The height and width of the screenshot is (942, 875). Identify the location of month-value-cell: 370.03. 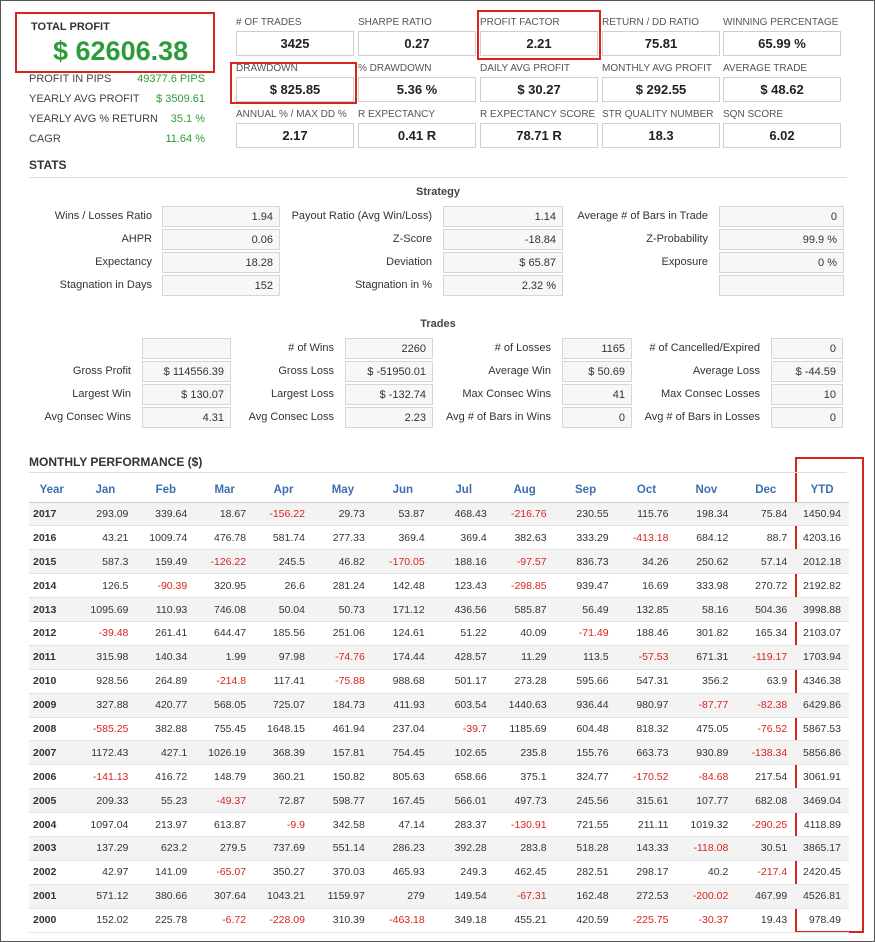
(342, 872).